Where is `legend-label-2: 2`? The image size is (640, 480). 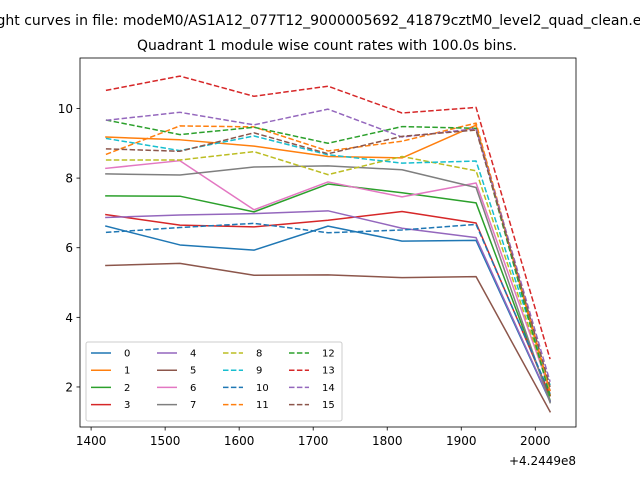 legend-label-2: 2 is located at coordinates (127, 388).